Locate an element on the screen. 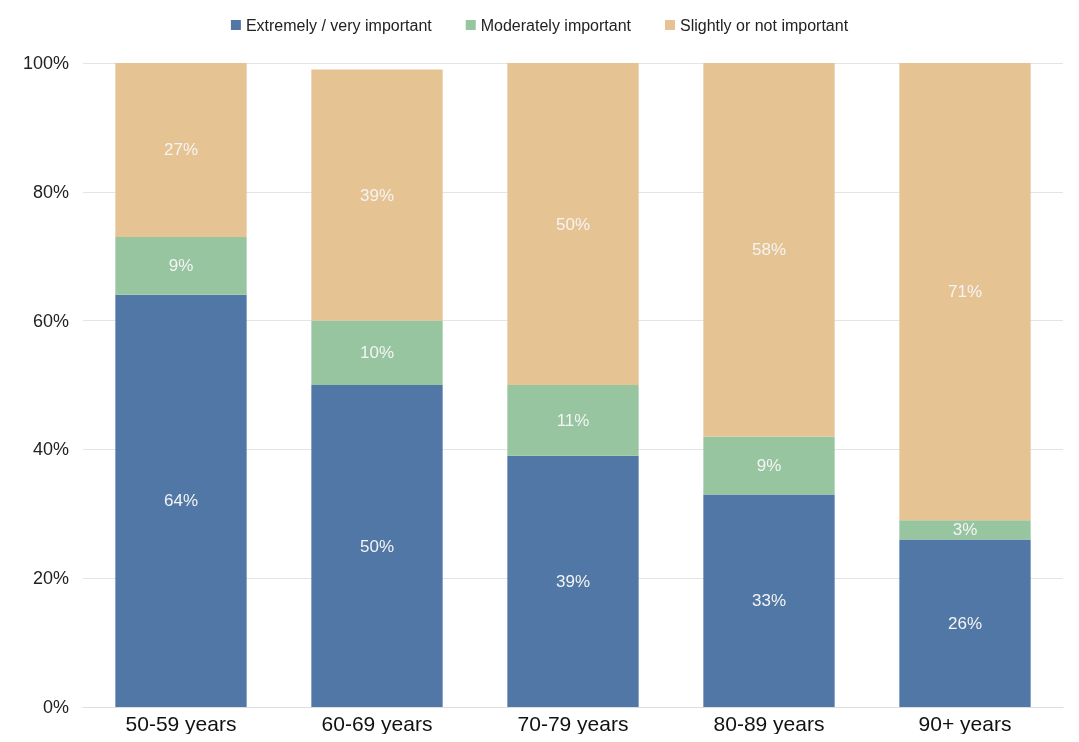 Image resolution: width=1079 pixels, height=742 pixels. data-label: 27% is located at coordinates (181, 150).